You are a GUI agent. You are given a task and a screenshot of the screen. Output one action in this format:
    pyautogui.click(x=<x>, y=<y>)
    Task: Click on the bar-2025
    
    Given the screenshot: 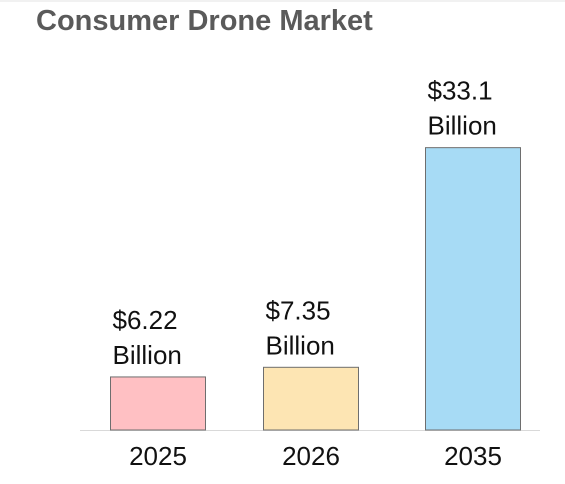 What is the action you would take?
    pyautogui.click(x=158, y=403)
    